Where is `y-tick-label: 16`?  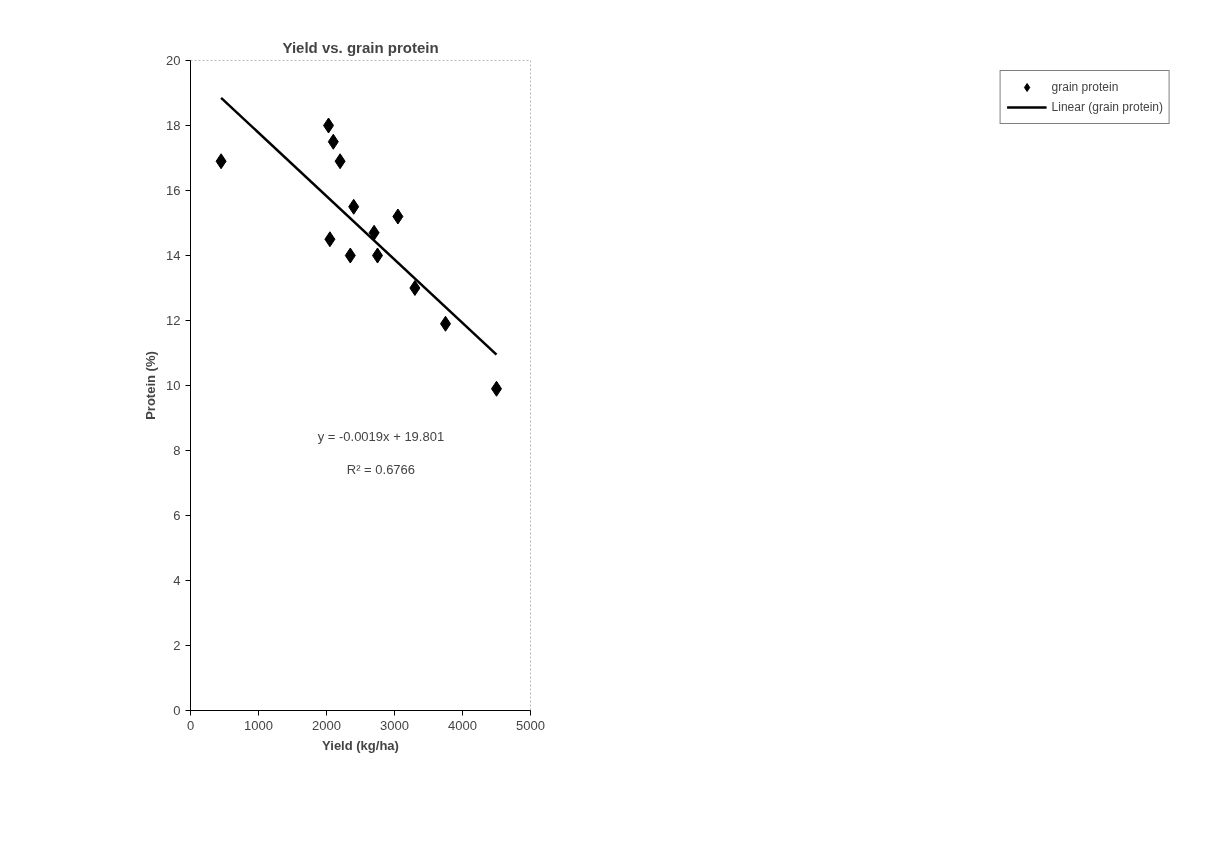
y-tick-label: 16 is located at coordinates (173, 190).